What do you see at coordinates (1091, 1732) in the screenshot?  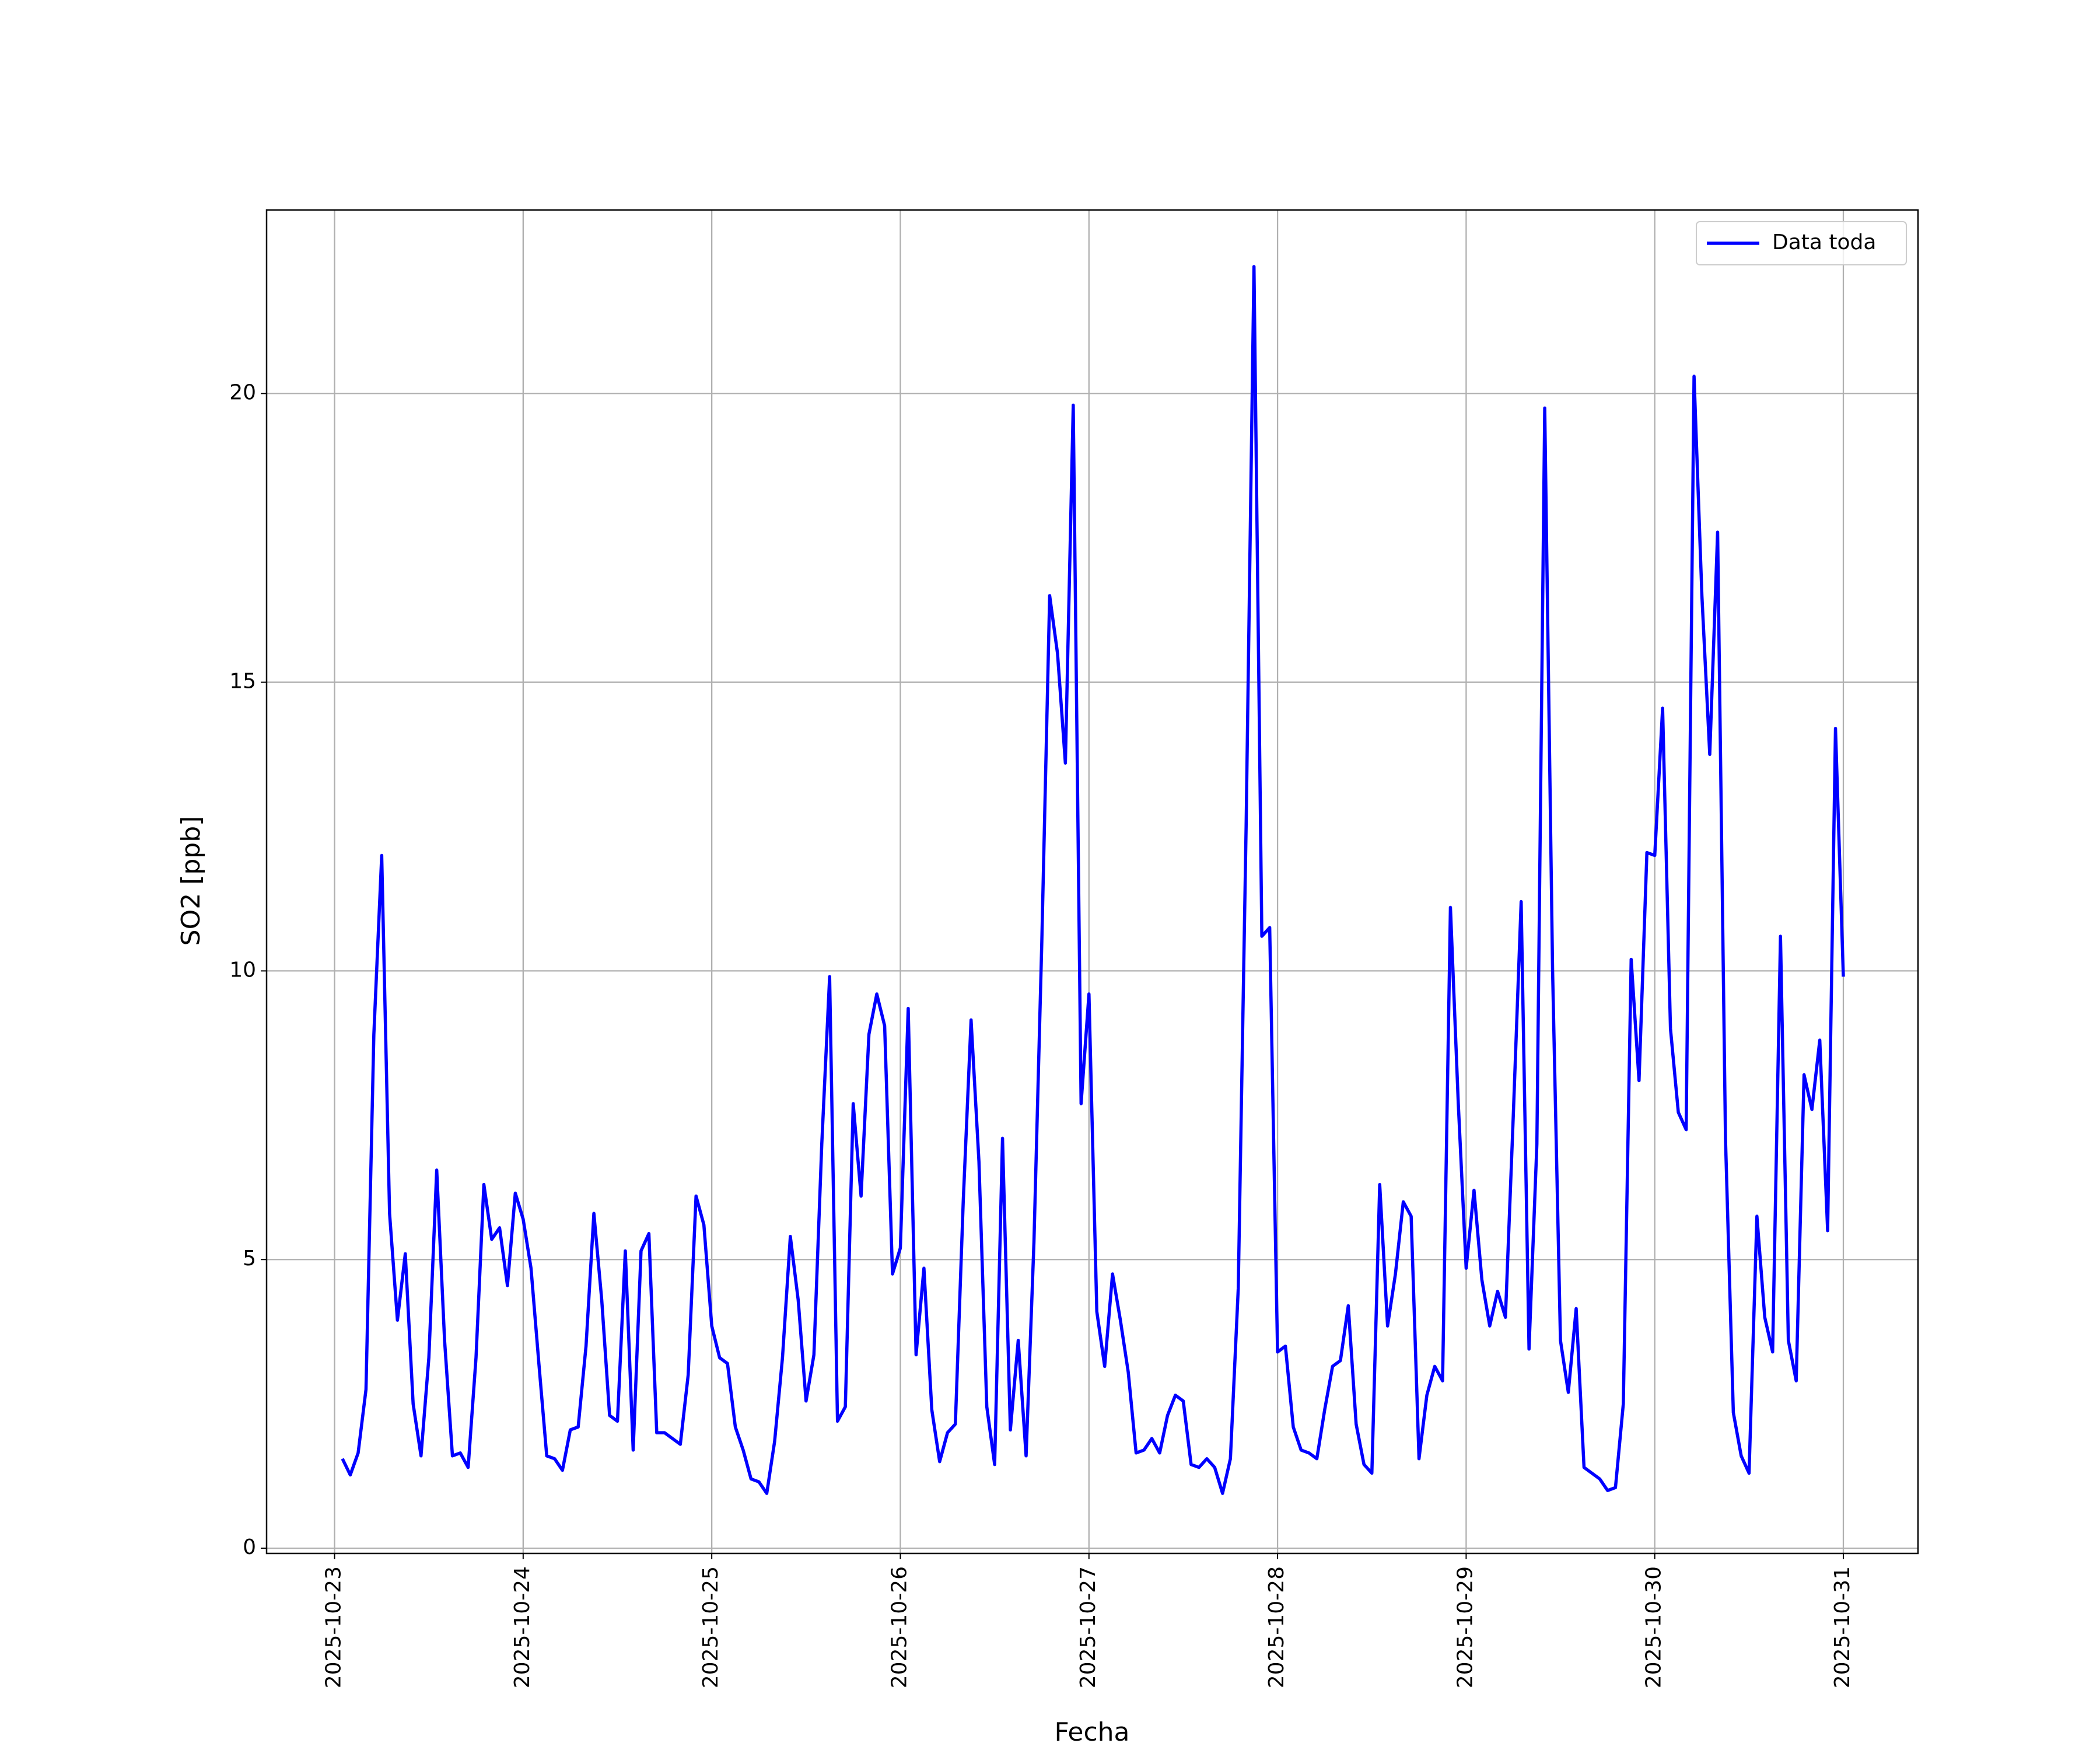 I see `x-axis-label: Fecha` at bounding box center [1091, 1732].